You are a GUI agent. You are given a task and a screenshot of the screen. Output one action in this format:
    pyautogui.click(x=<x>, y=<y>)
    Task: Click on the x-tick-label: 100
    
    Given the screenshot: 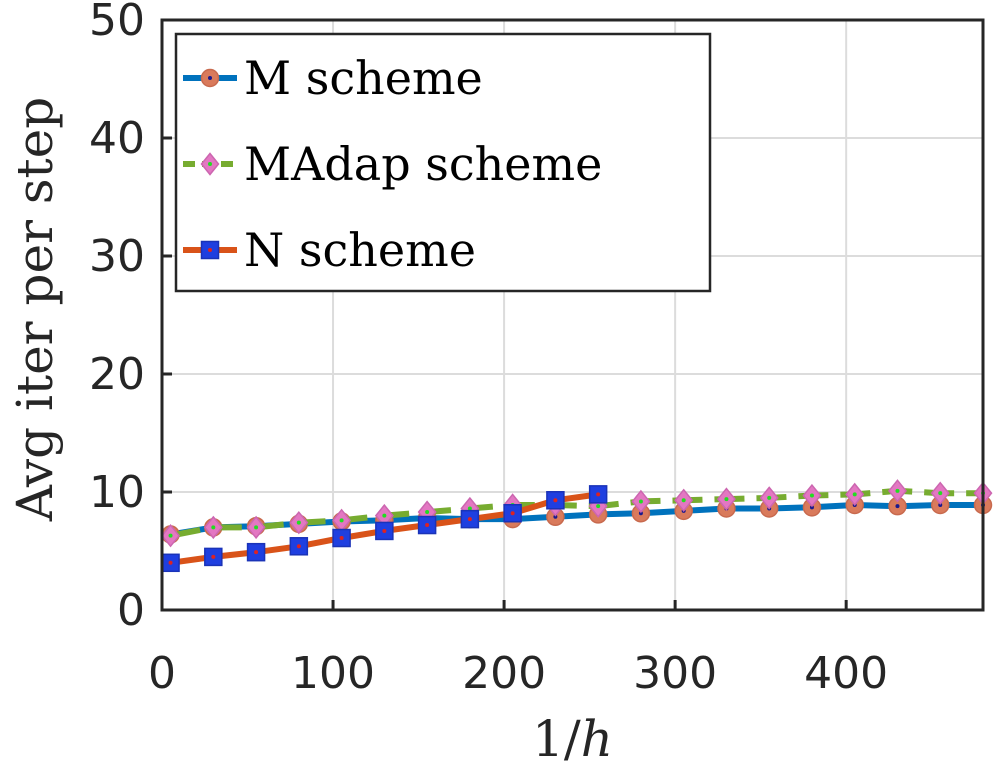 What is the action you would take?
    pyautogui.click(x=333, y=673)
    